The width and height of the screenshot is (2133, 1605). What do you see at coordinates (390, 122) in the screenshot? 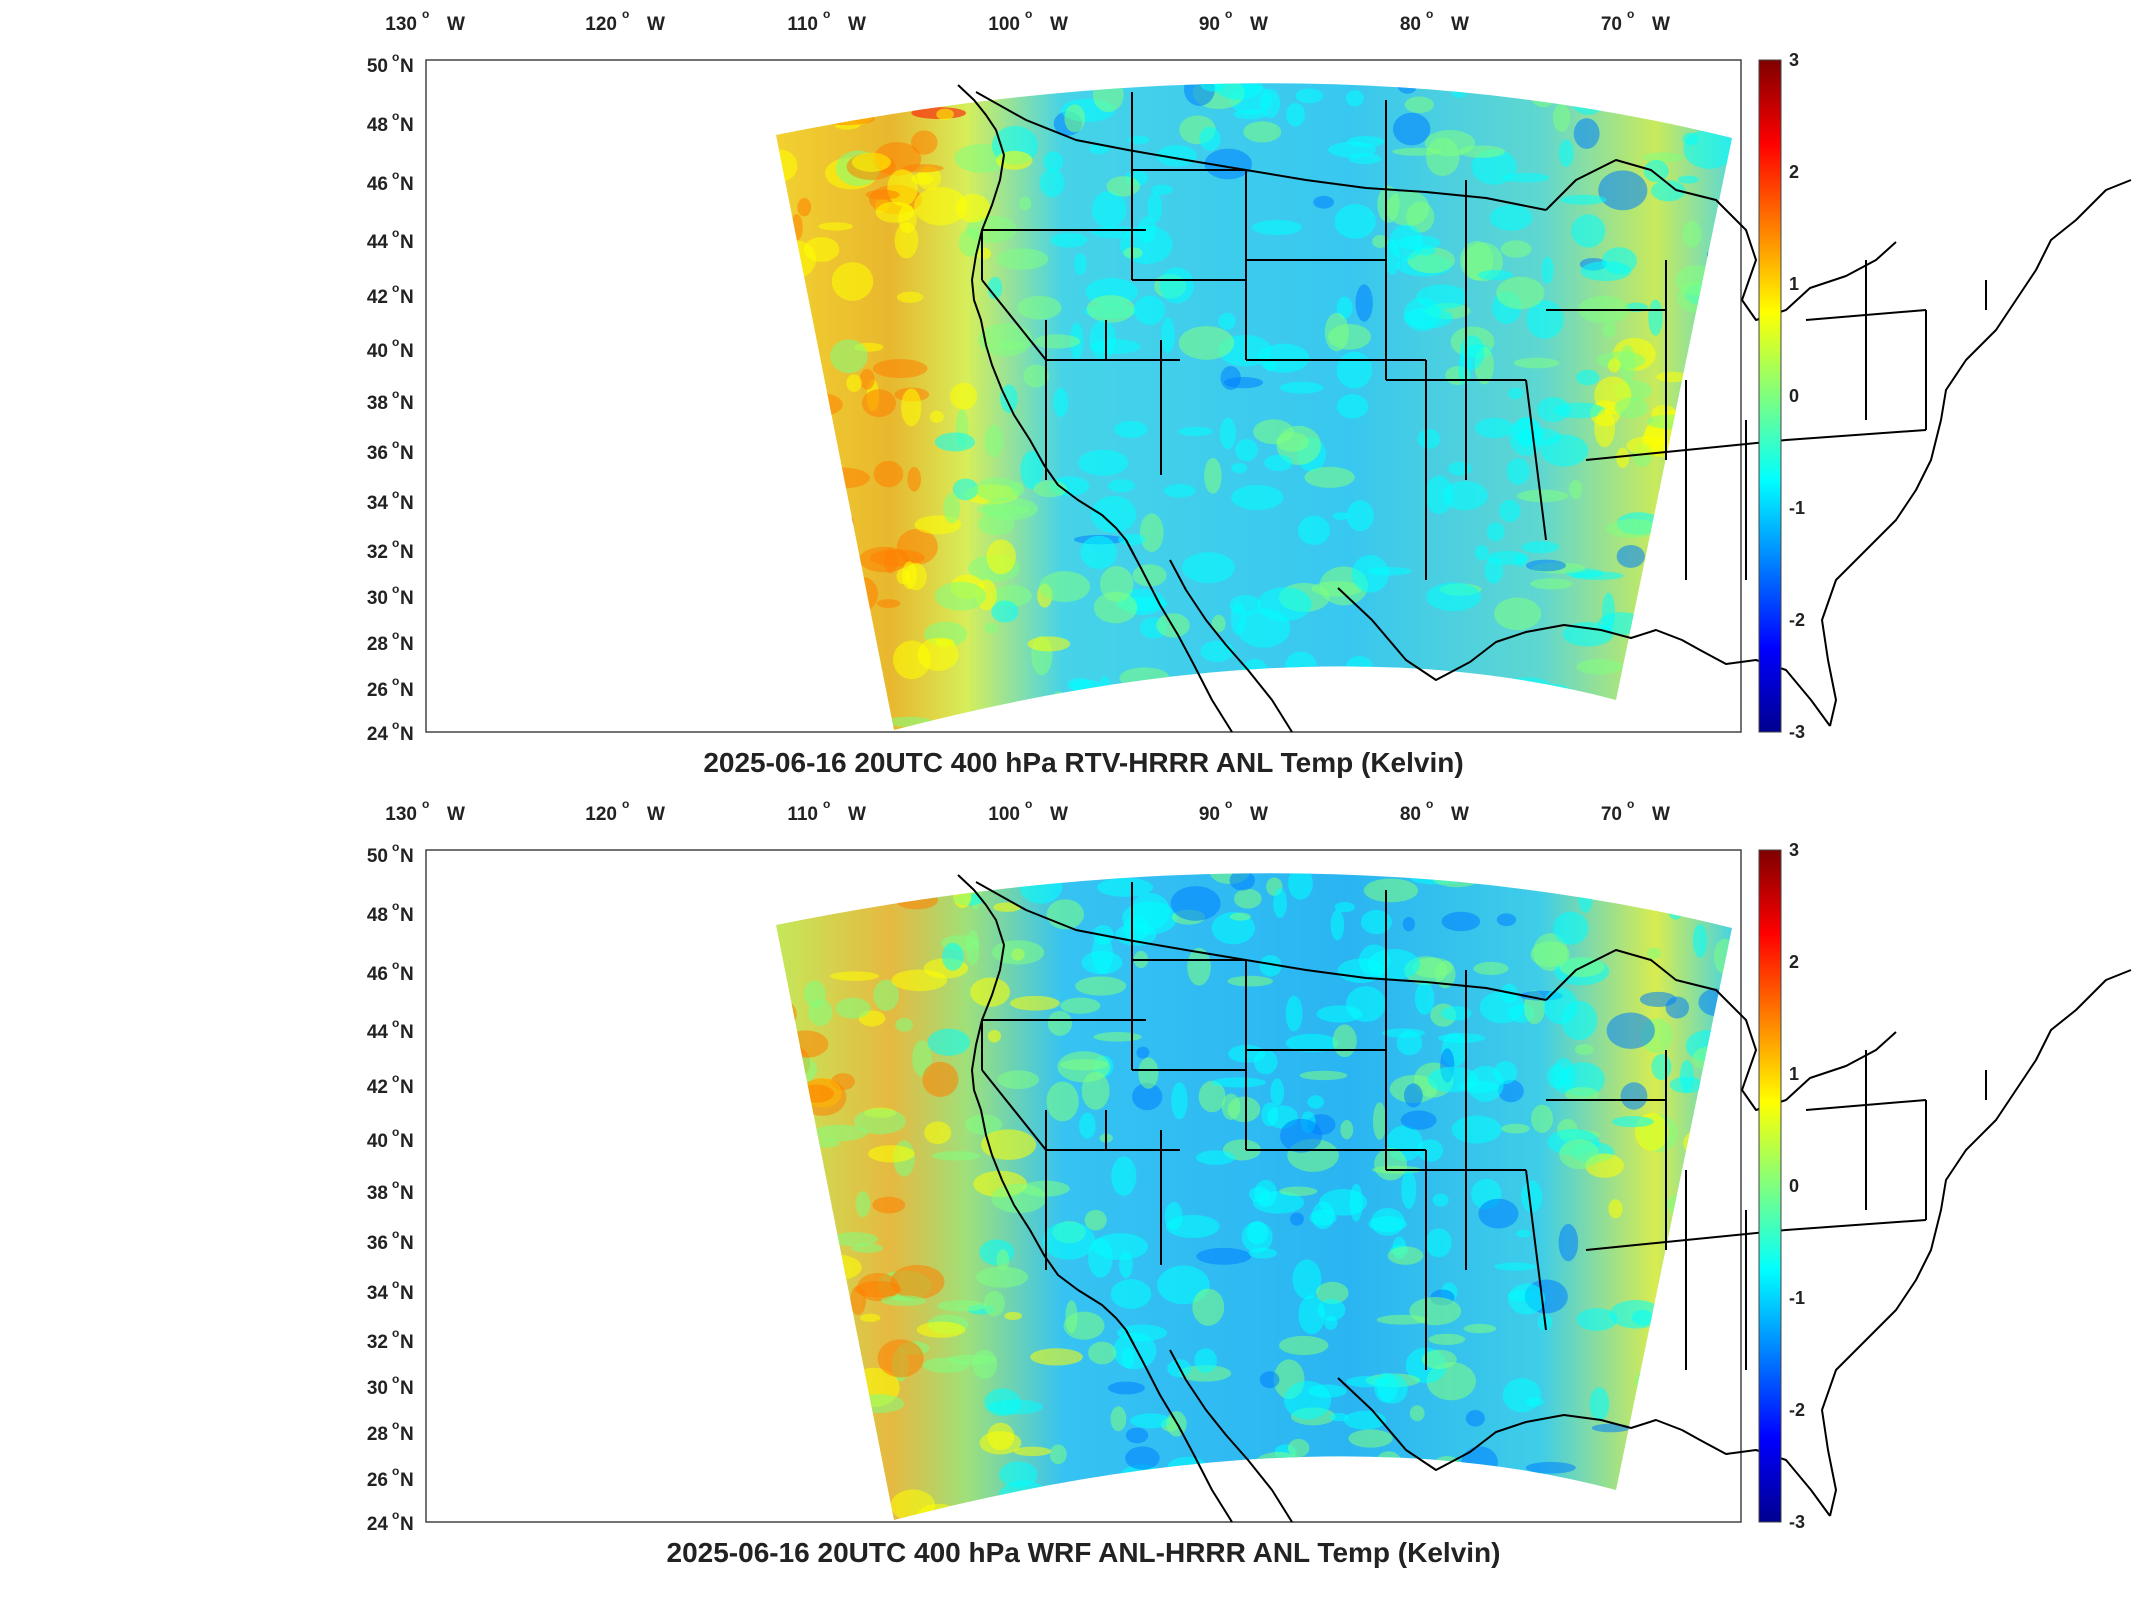
I see `lat-tick-label: 48 o N` at bounding box center [390, 122].